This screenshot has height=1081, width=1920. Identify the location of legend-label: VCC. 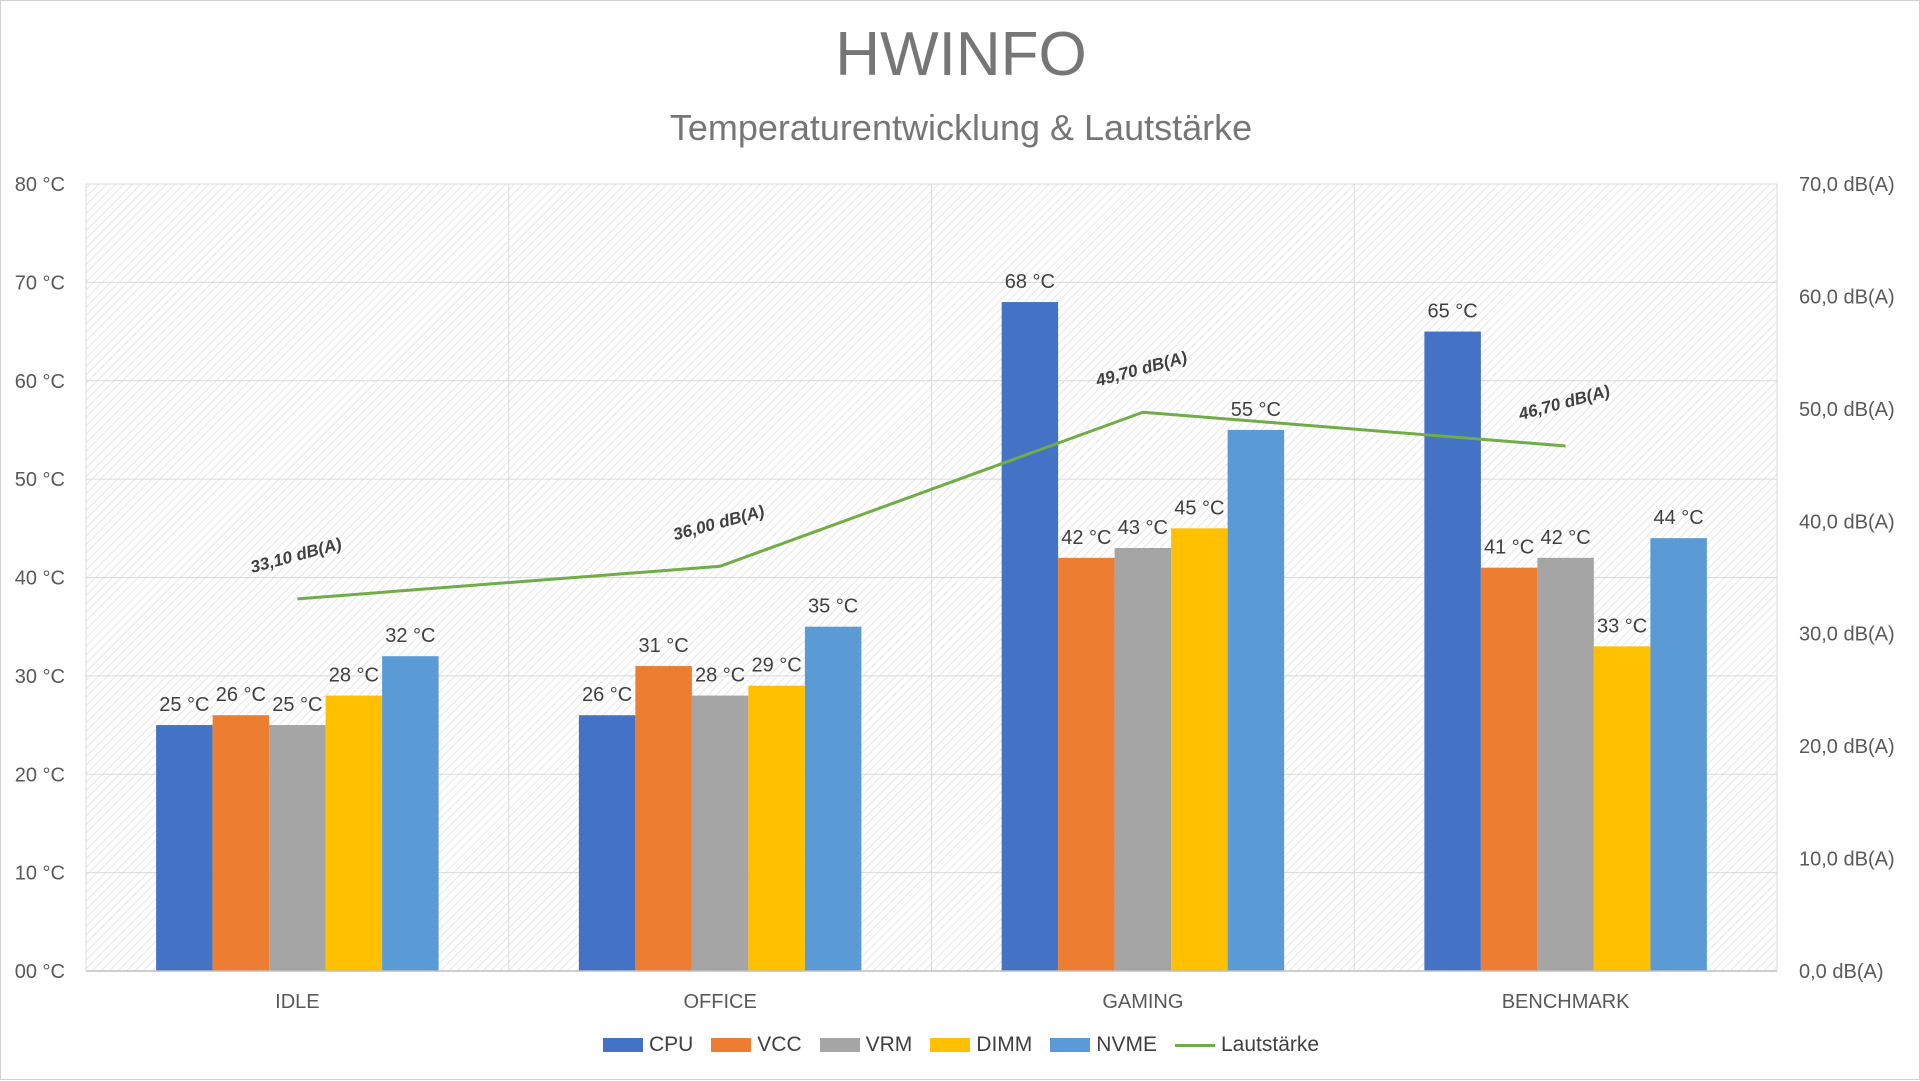
(779, 1045).